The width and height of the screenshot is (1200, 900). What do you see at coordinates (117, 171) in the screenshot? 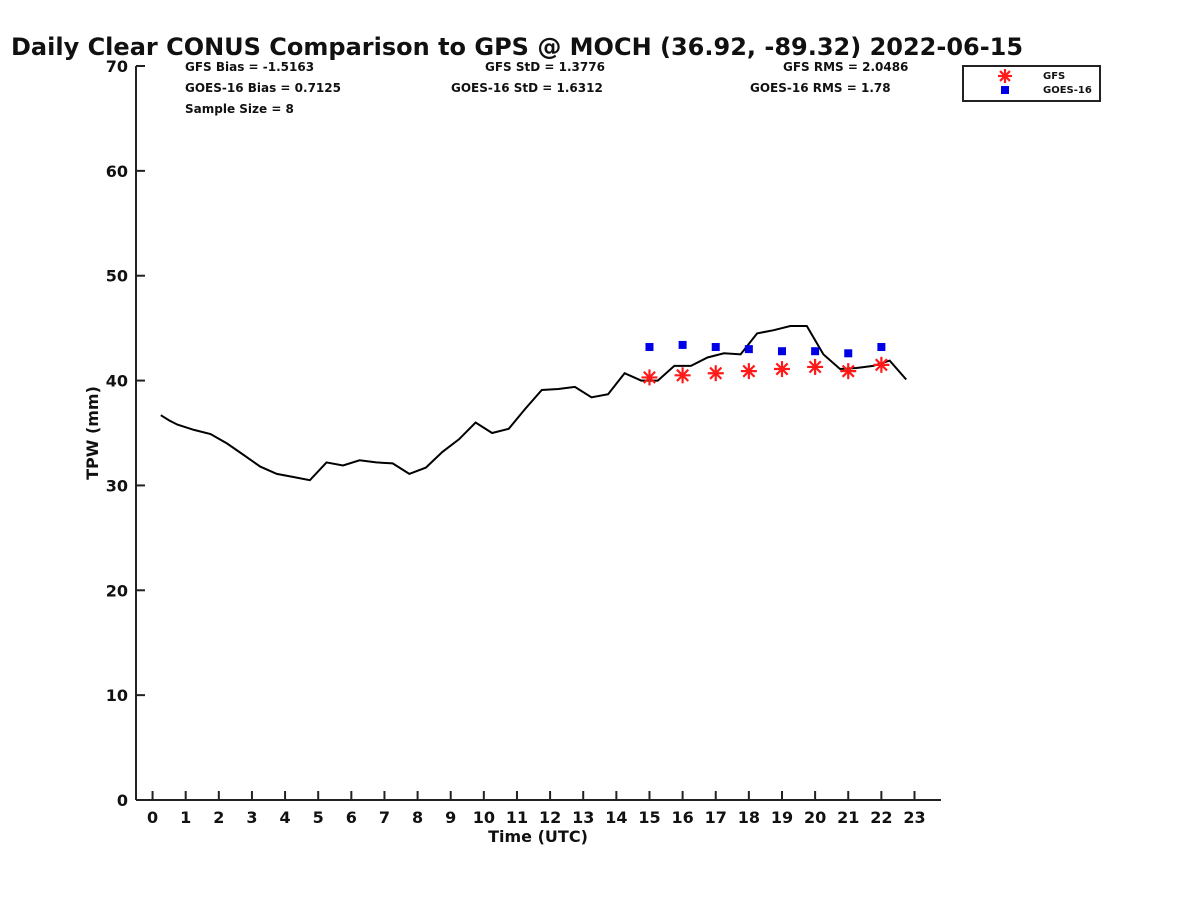
I see `y-tick-label: 60` at bounding box center [117, 171].